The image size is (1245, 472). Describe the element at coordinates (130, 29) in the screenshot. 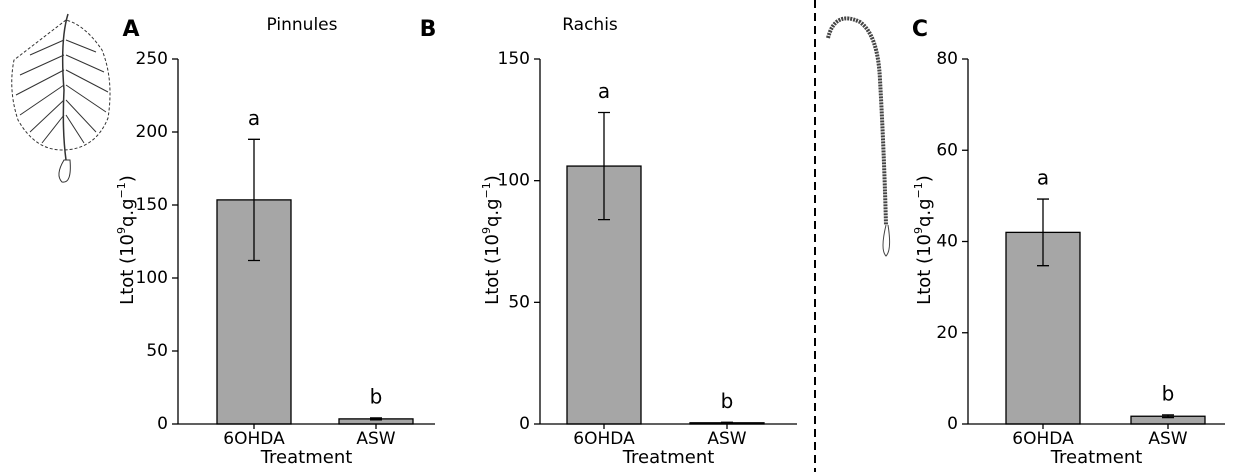

I see `panel-label: A` at that location.